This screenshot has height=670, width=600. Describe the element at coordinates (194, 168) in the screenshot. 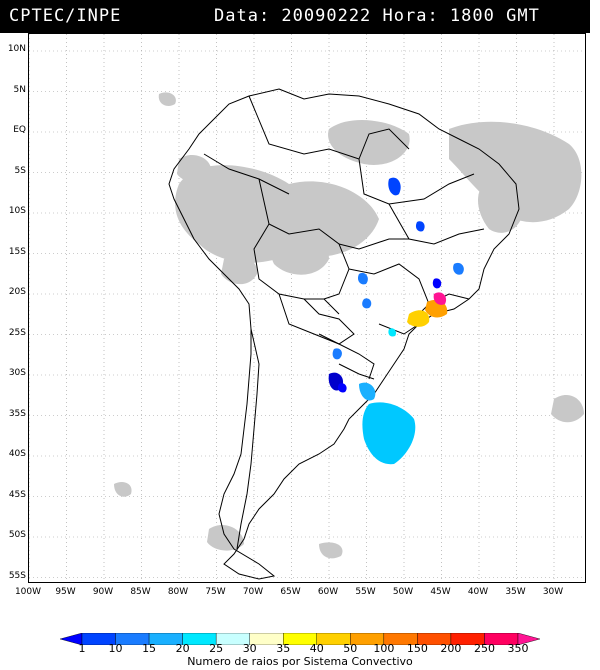

I see `cloud-peru` at that location.